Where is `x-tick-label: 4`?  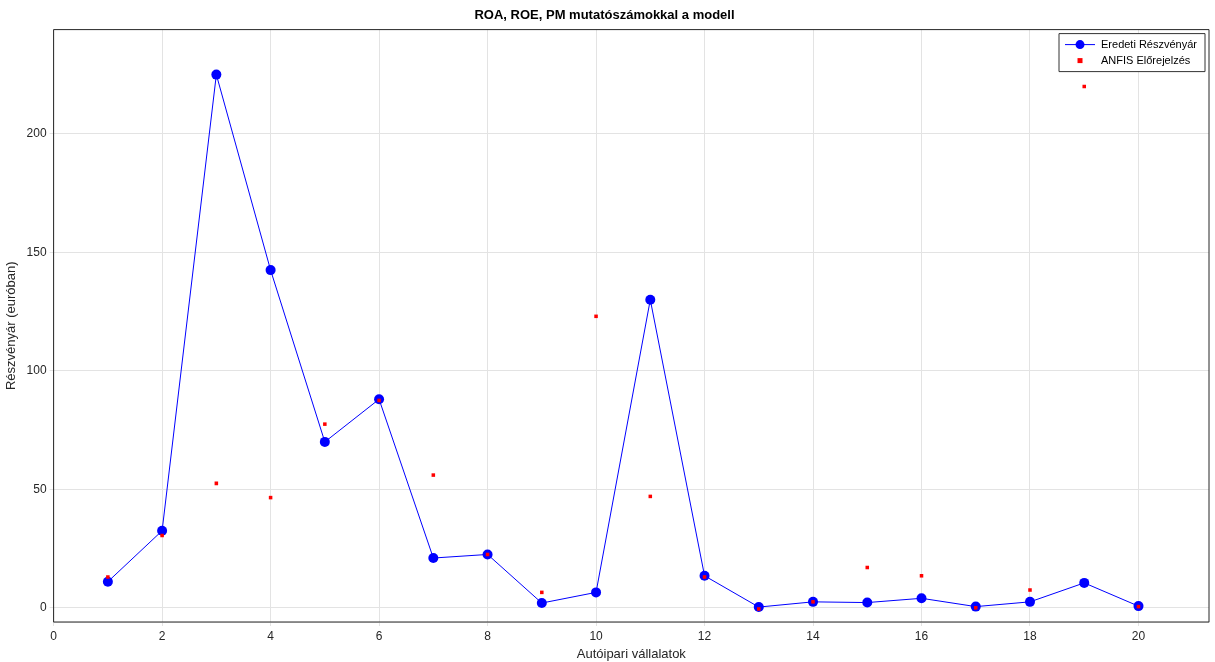
x-tick-label: 4 is located at coordinates (271, 635).